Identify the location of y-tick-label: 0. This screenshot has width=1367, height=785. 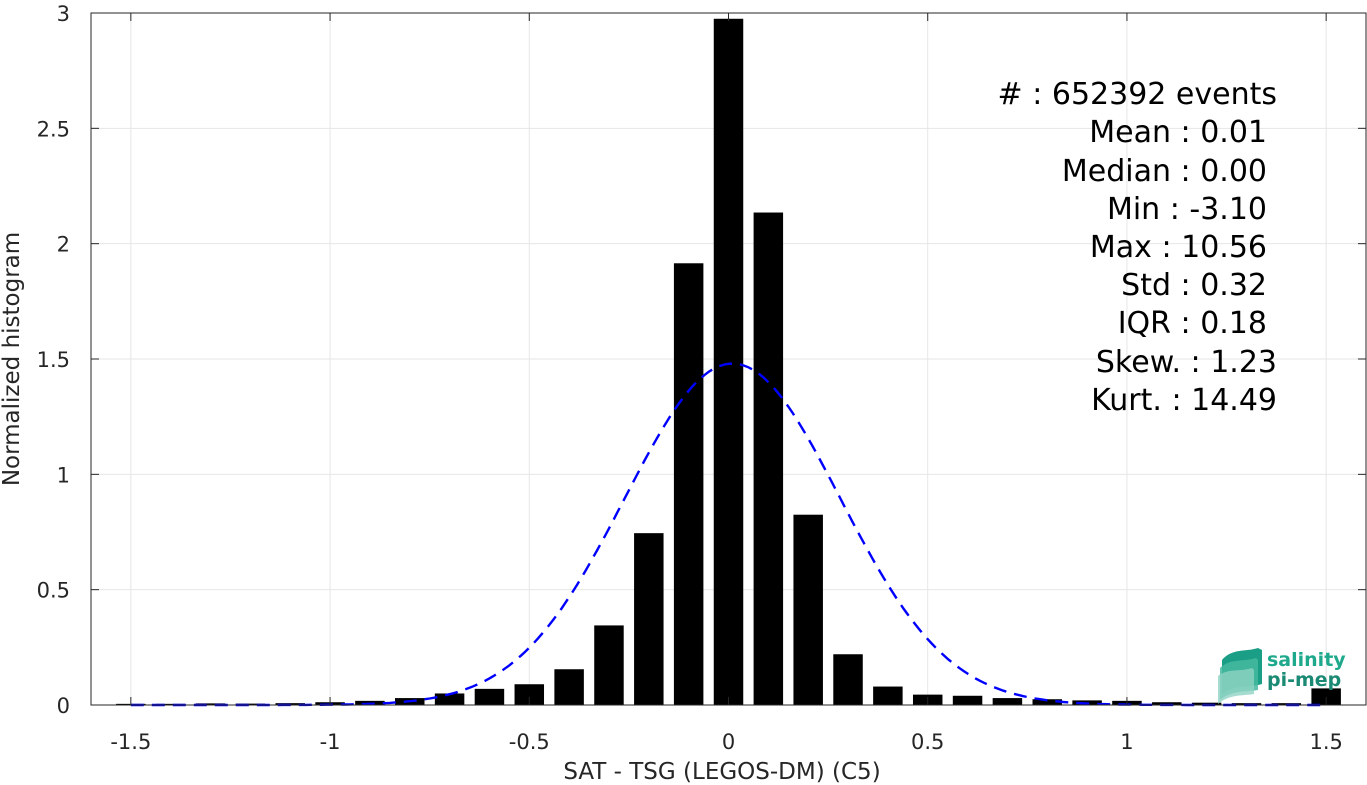
(63, 706).